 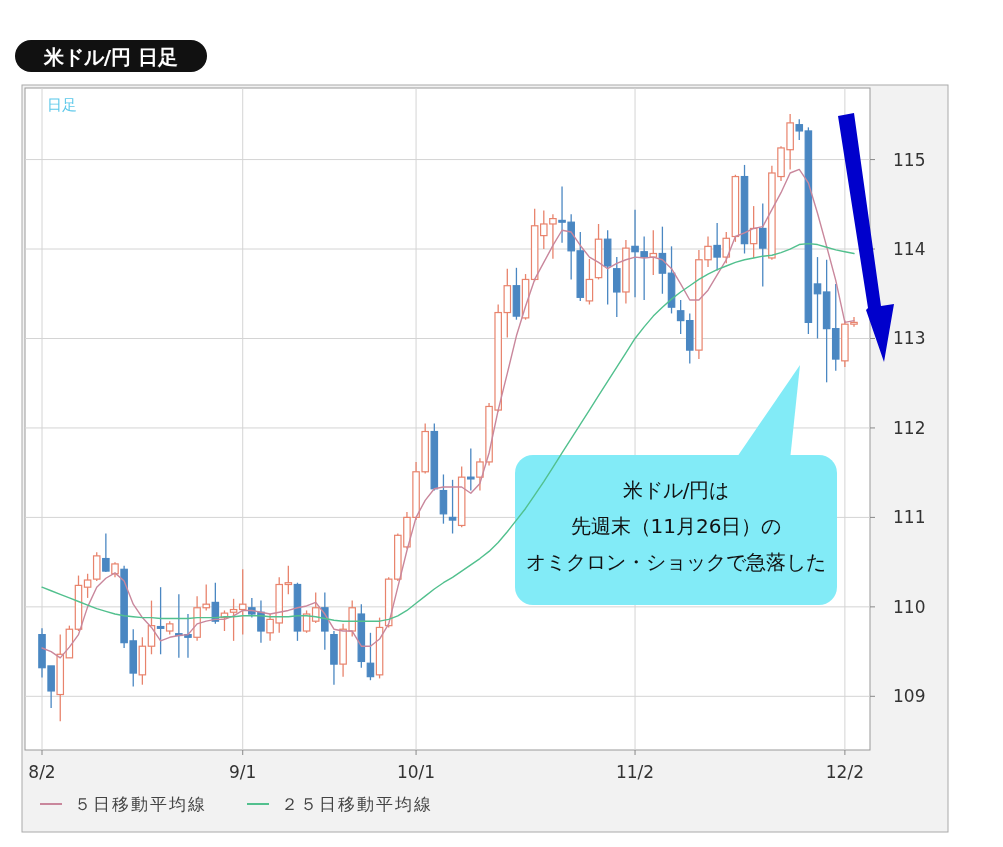 I want to click on x-tick-label: 8/2, so click(x=42, y=772).